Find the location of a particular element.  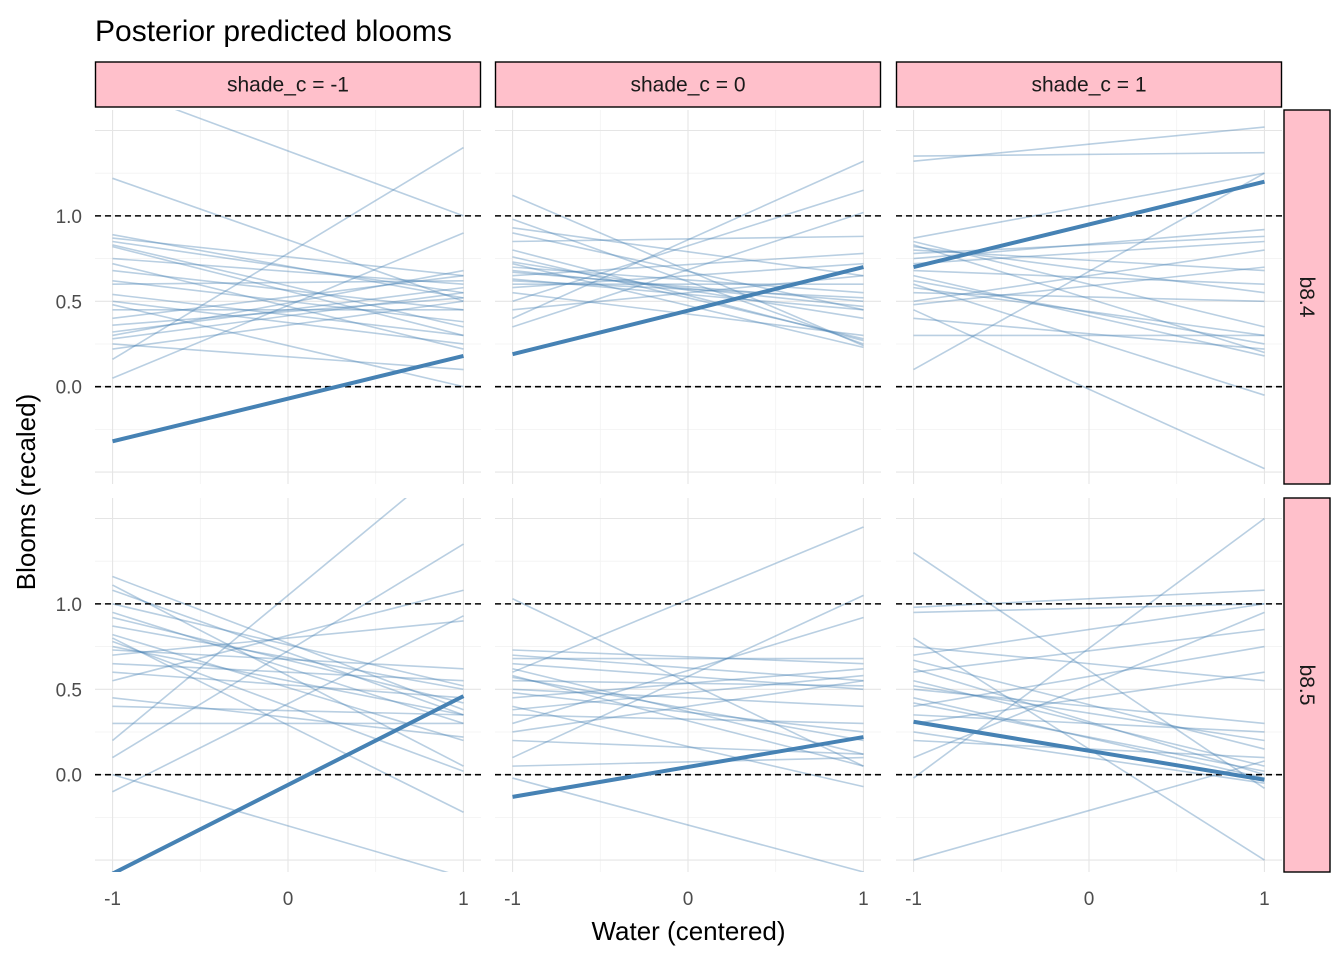

row-strip is located at coordinates (1307, 297).